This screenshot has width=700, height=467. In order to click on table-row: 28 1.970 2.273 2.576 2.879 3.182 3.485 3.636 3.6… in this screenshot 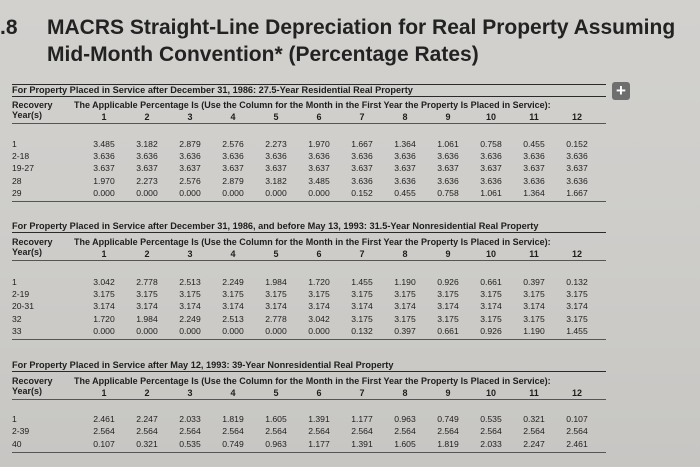, I will do `click(309, 182)`.